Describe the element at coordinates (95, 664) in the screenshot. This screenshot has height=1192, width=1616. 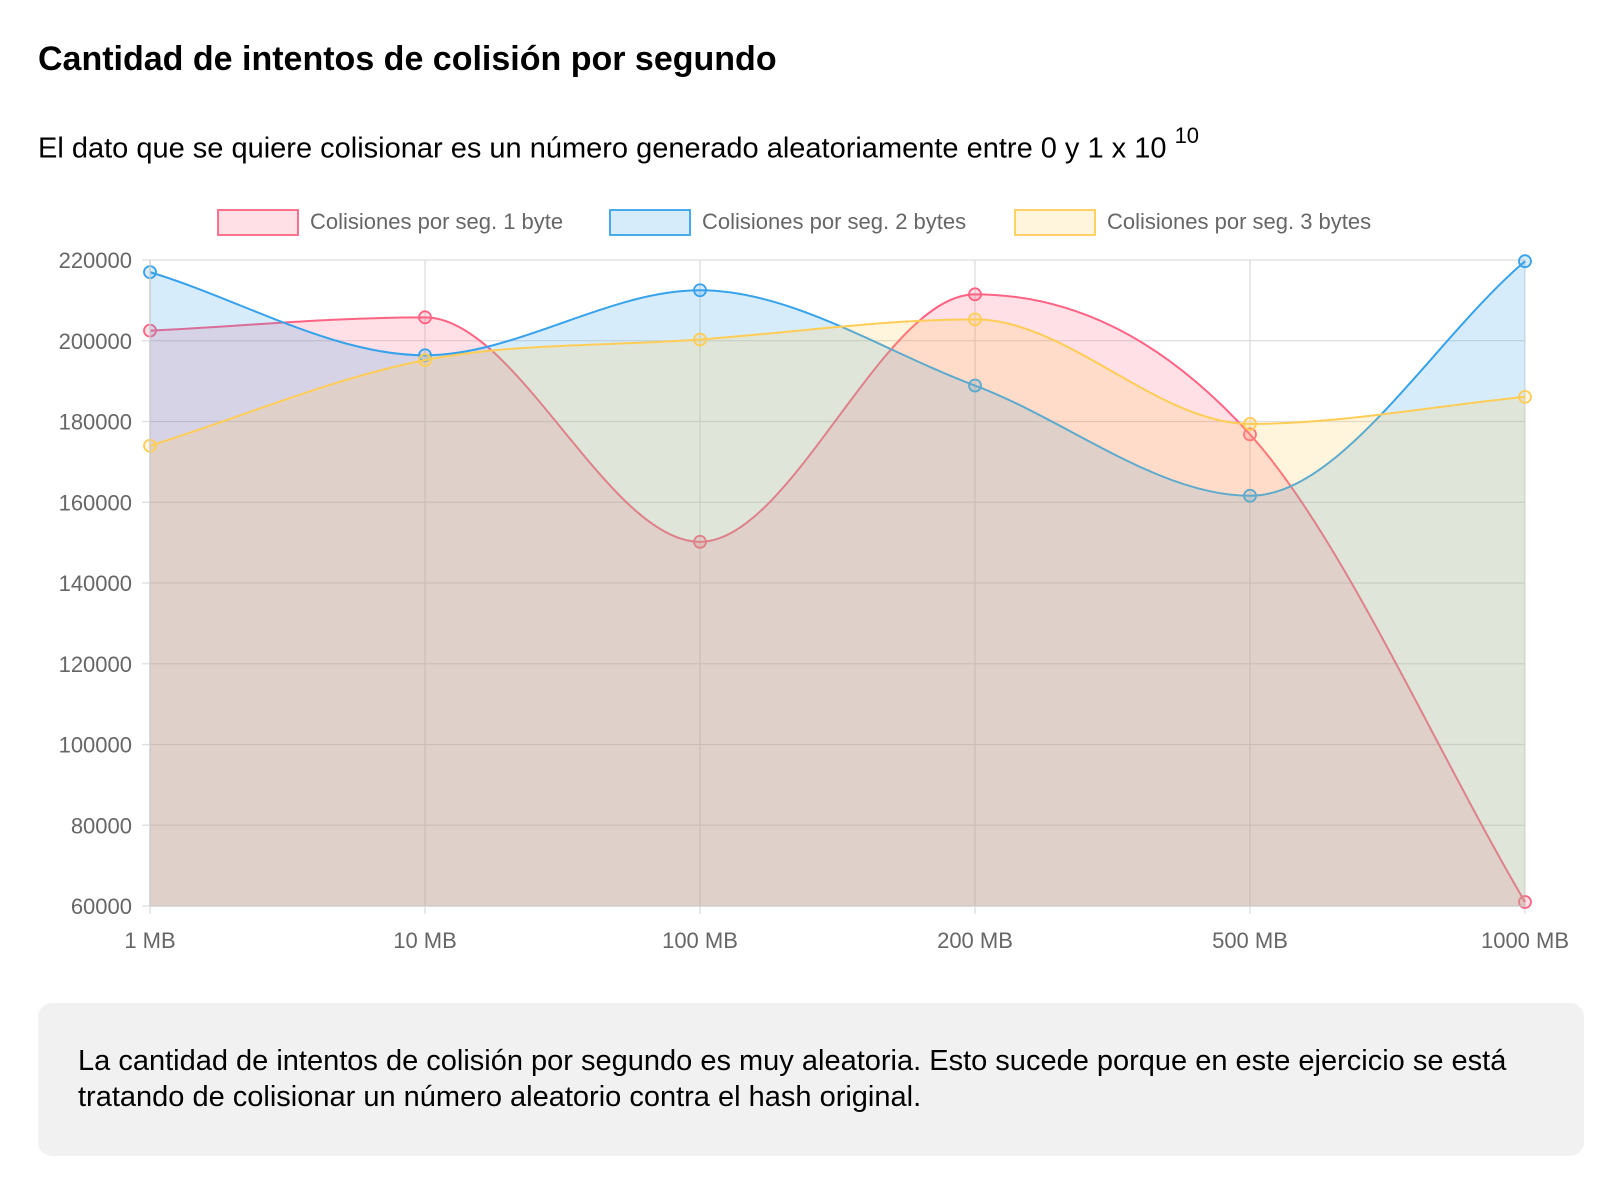
I see `y-tick-label: 120000` at that location.